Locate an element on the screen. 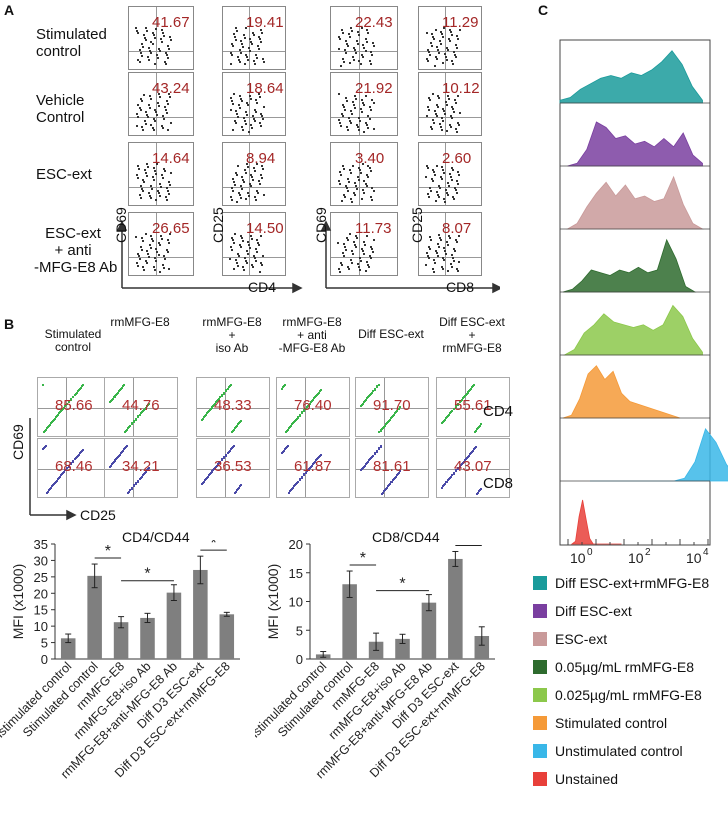 Image resolution: width=728 pixels, height=826 pixels. percent-value: 8.07 is located at coordinates (457, 228).